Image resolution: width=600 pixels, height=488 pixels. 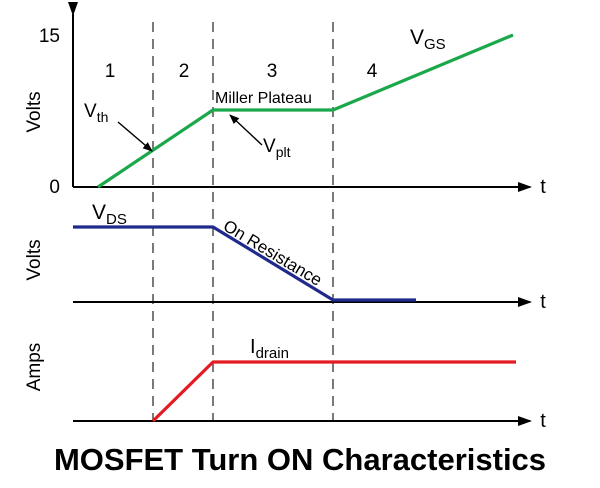 I want to click on on-resistance-label: On Resistance, so click(x=272, y=253).